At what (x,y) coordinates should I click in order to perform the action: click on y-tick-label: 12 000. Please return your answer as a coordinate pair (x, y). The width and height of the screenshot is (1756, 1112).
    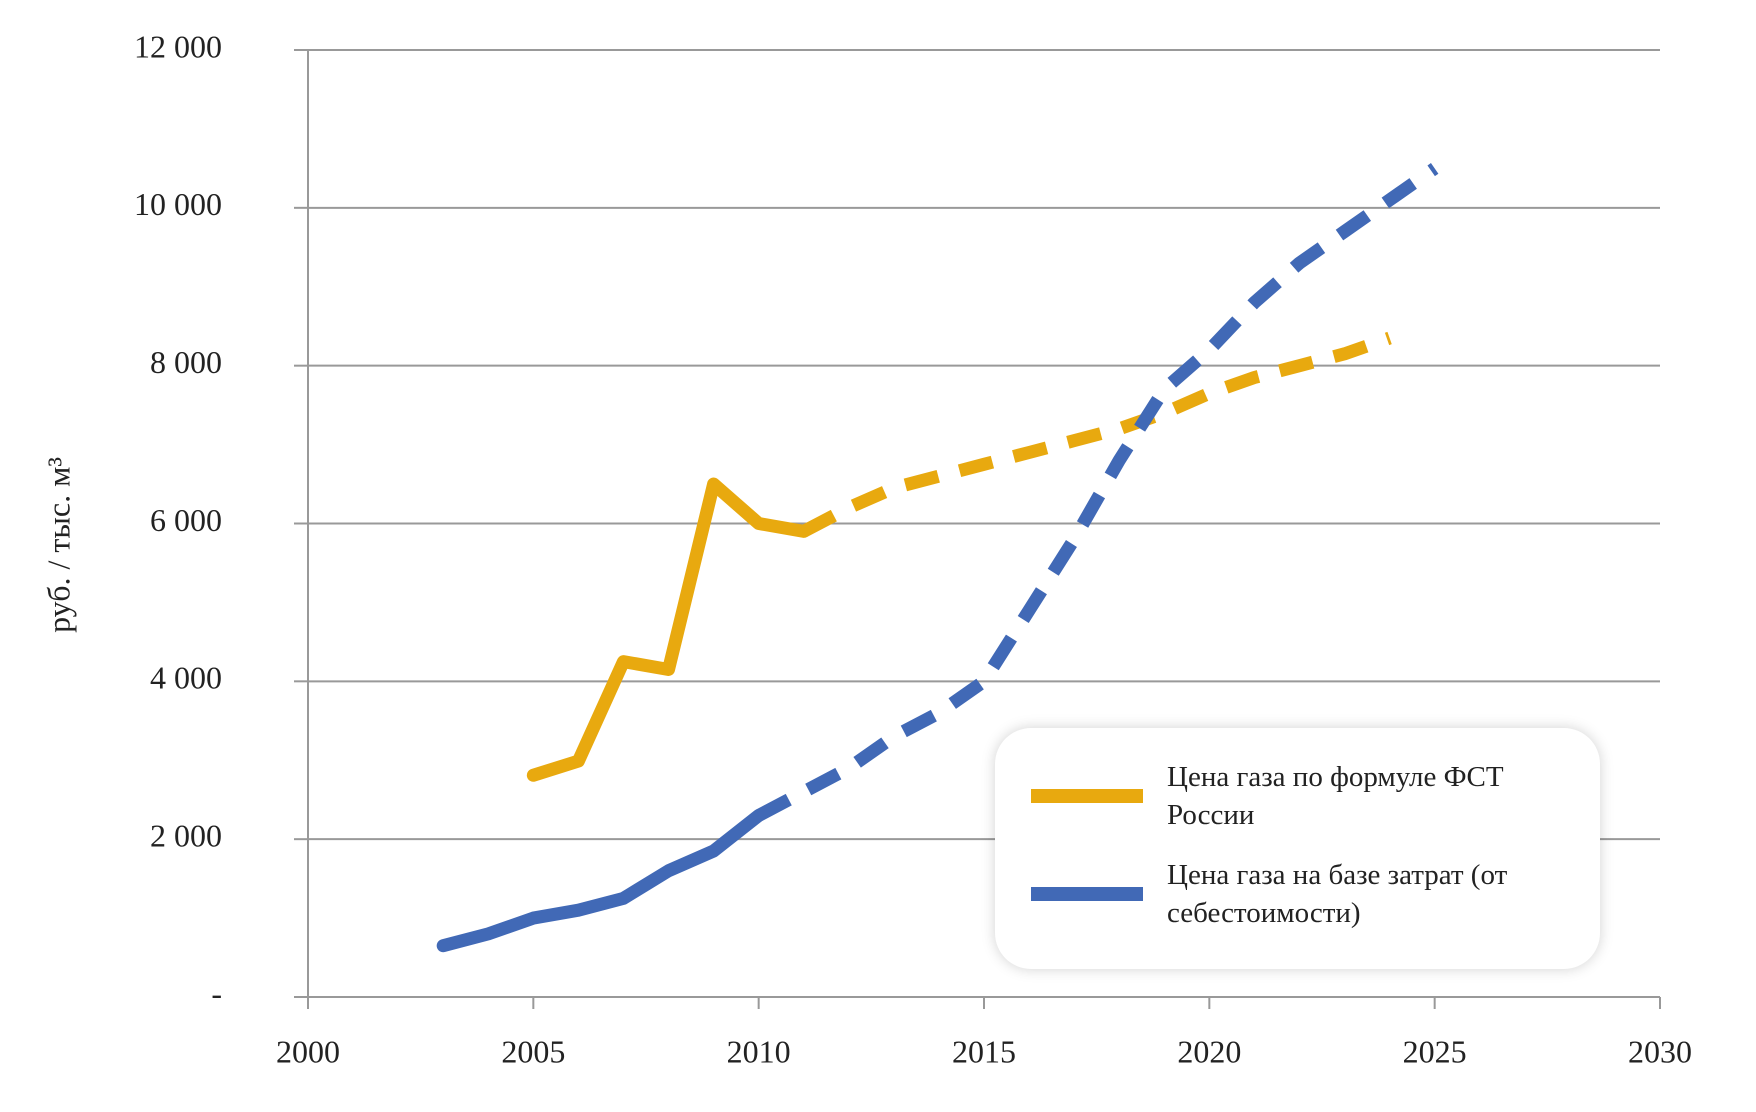
    Looking at the image, I should click on (178, 46).